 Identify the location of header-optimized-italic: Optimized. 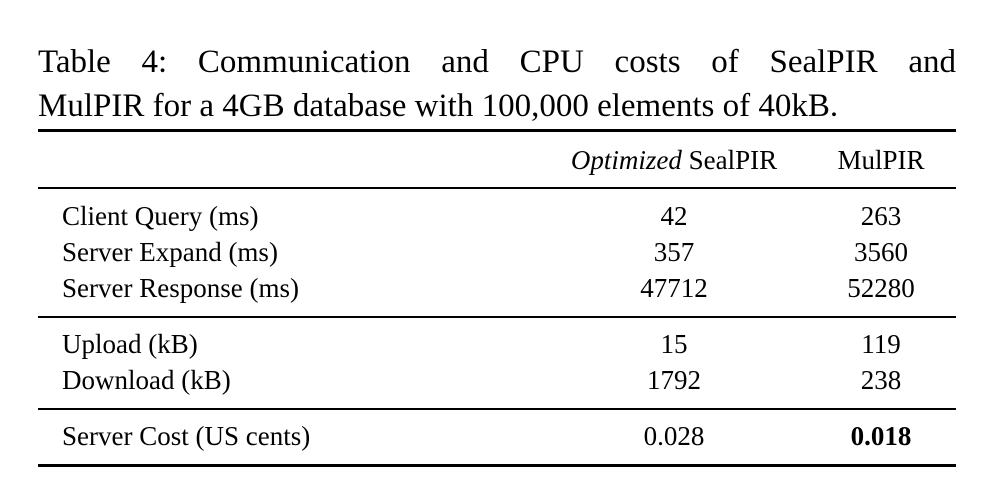
(626, 160).